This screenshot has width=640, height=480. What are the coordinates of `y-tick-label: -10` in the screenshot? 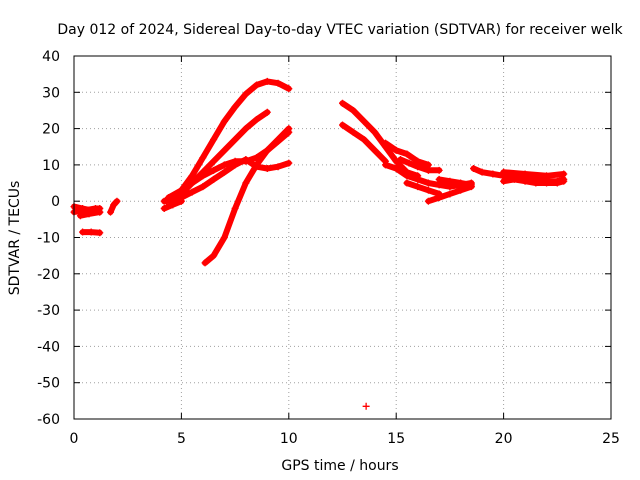 It's located at (48, 239).